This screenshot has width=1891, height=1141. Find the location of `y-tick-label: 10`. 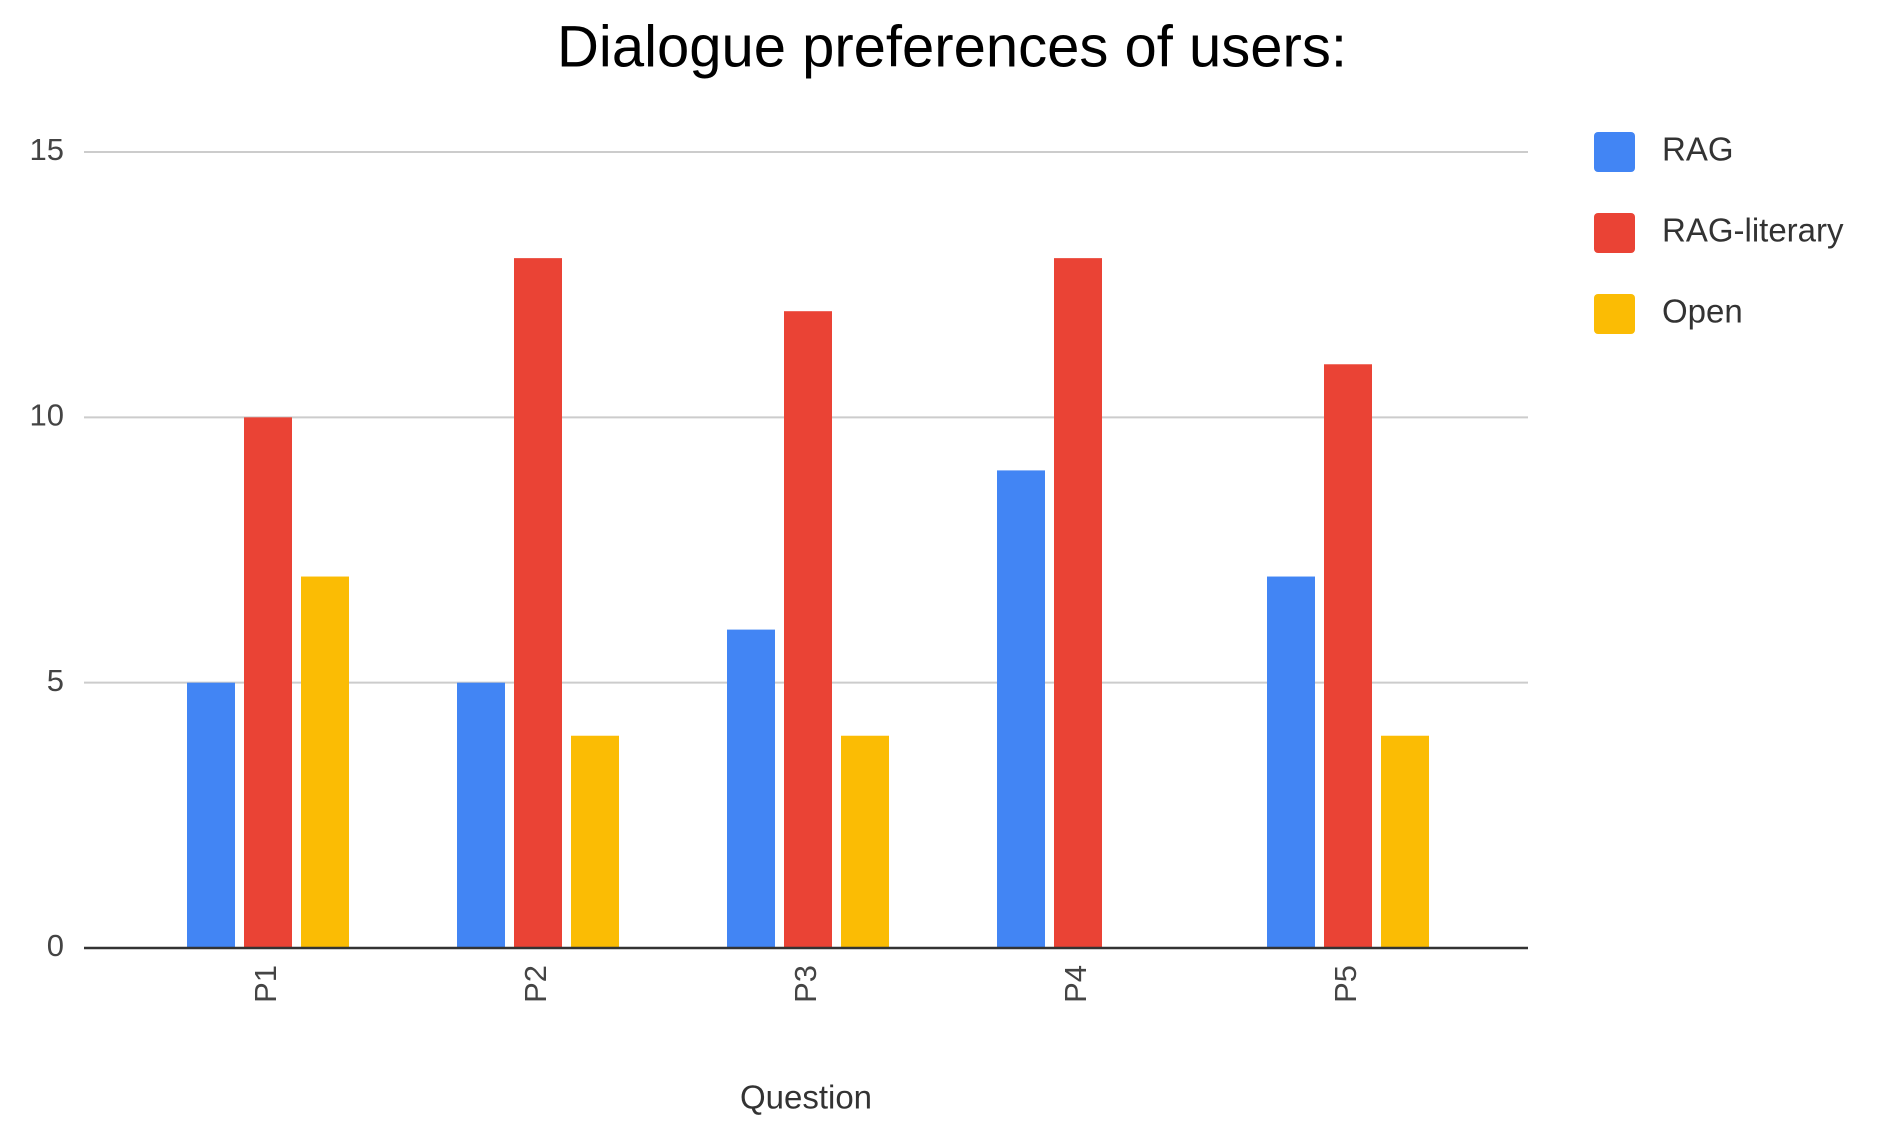

y-tick-label: 10 is located at coordinates (47, 415).